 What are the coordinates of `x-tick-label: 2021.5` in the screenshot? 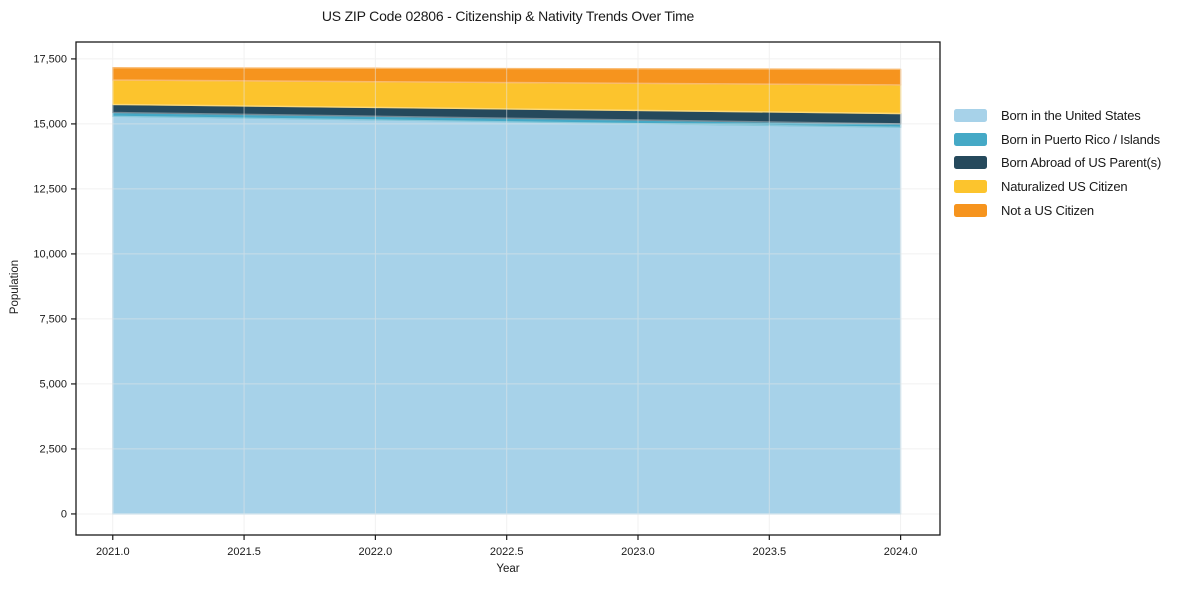 It's located at (244, 552).